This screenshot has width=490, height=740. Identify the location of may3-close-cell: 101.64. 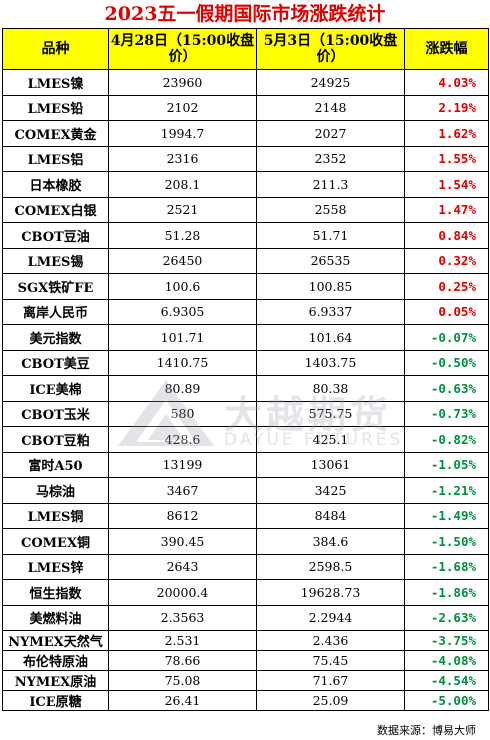
(330, 337).